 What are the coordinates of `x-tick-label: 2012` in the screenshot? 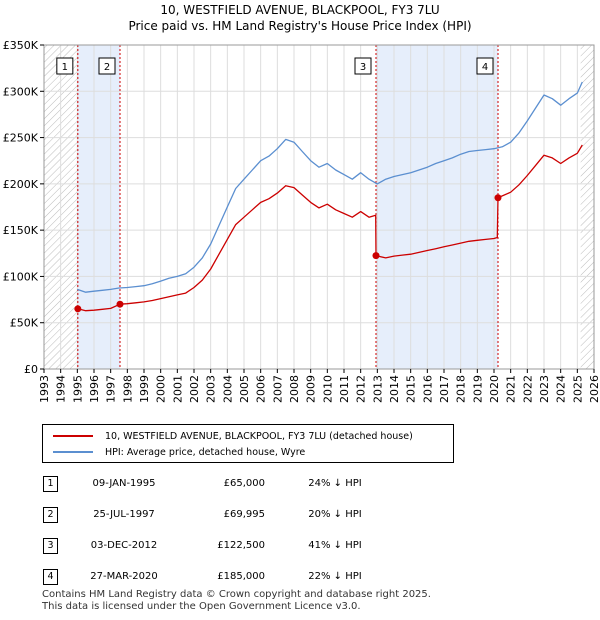 It's located at (361, 389).